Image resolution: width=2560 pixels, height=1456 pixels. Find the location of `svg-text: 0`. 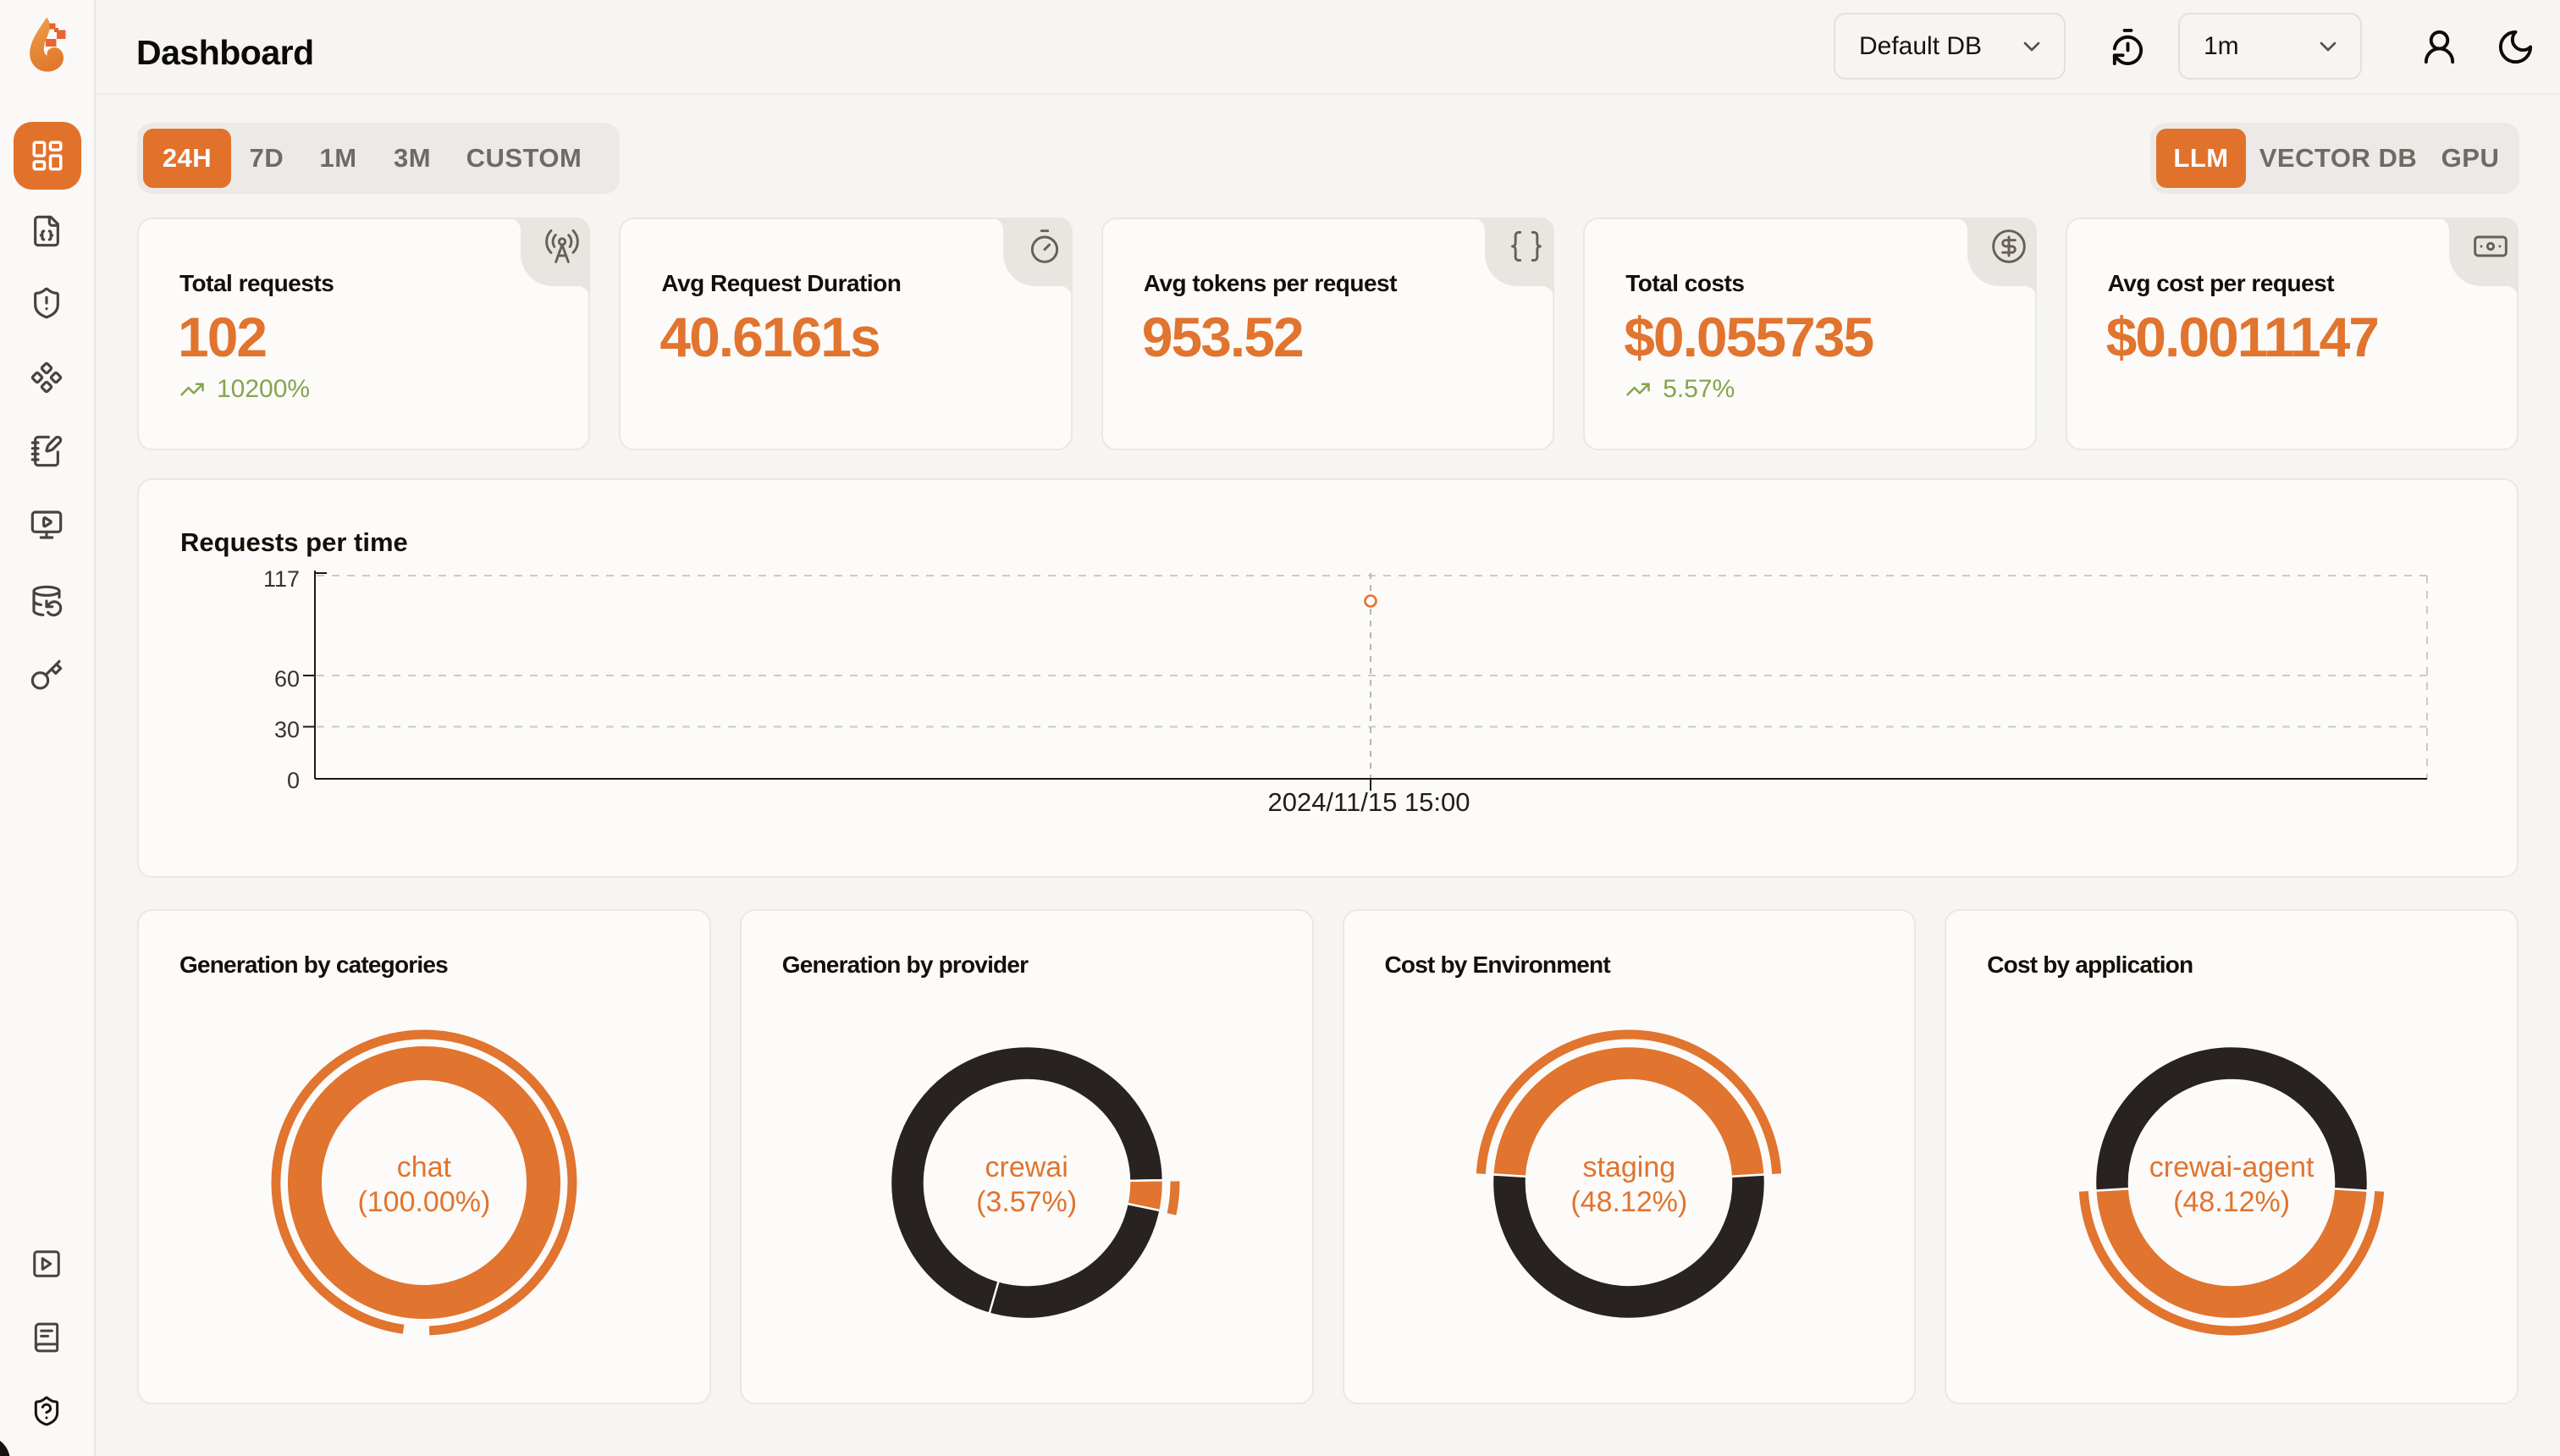

svg-text: 0 is located at coordinates (293, 781).